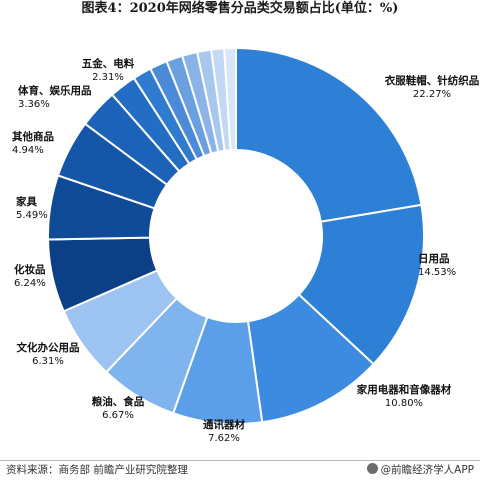 The width and height of the screenshot is (480, 480). Describe the element at coordinates (33, 136) in the screenshot. I see `slice-label: 其他商品` at that location.